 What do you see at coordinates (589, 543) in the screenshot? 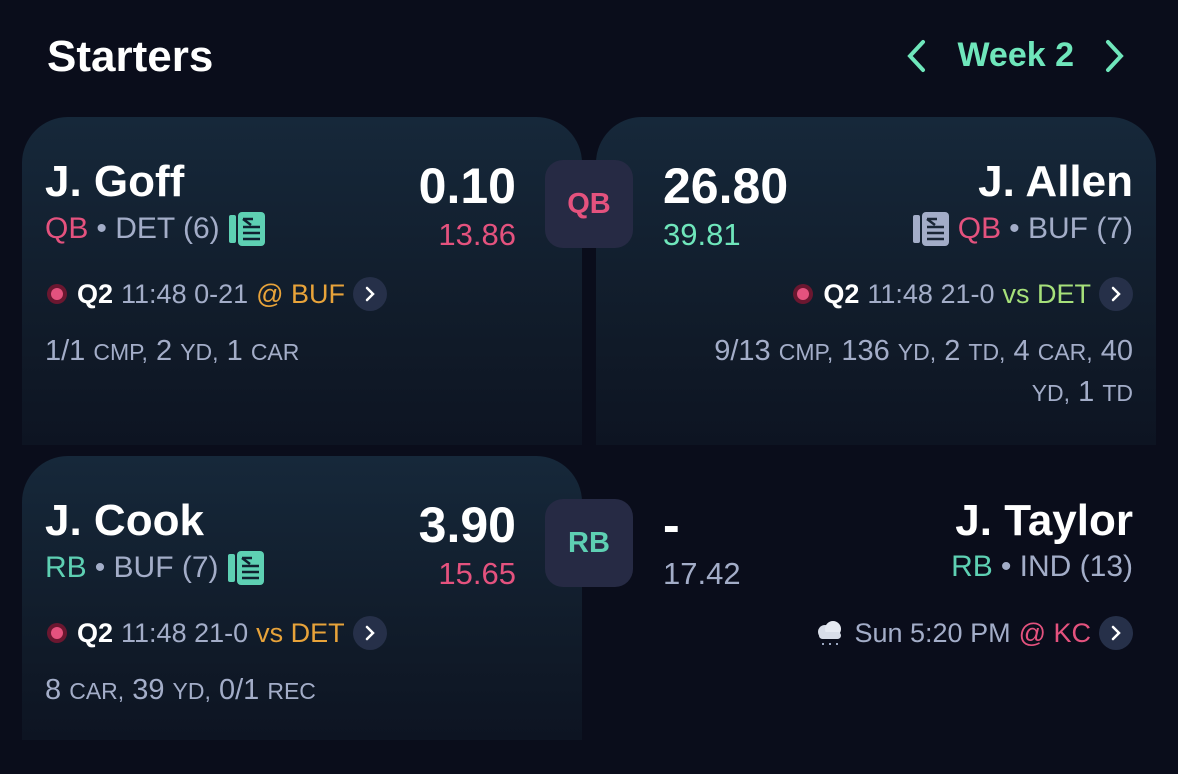
I see `position-badge: RB` at bounding box center [589, 543].